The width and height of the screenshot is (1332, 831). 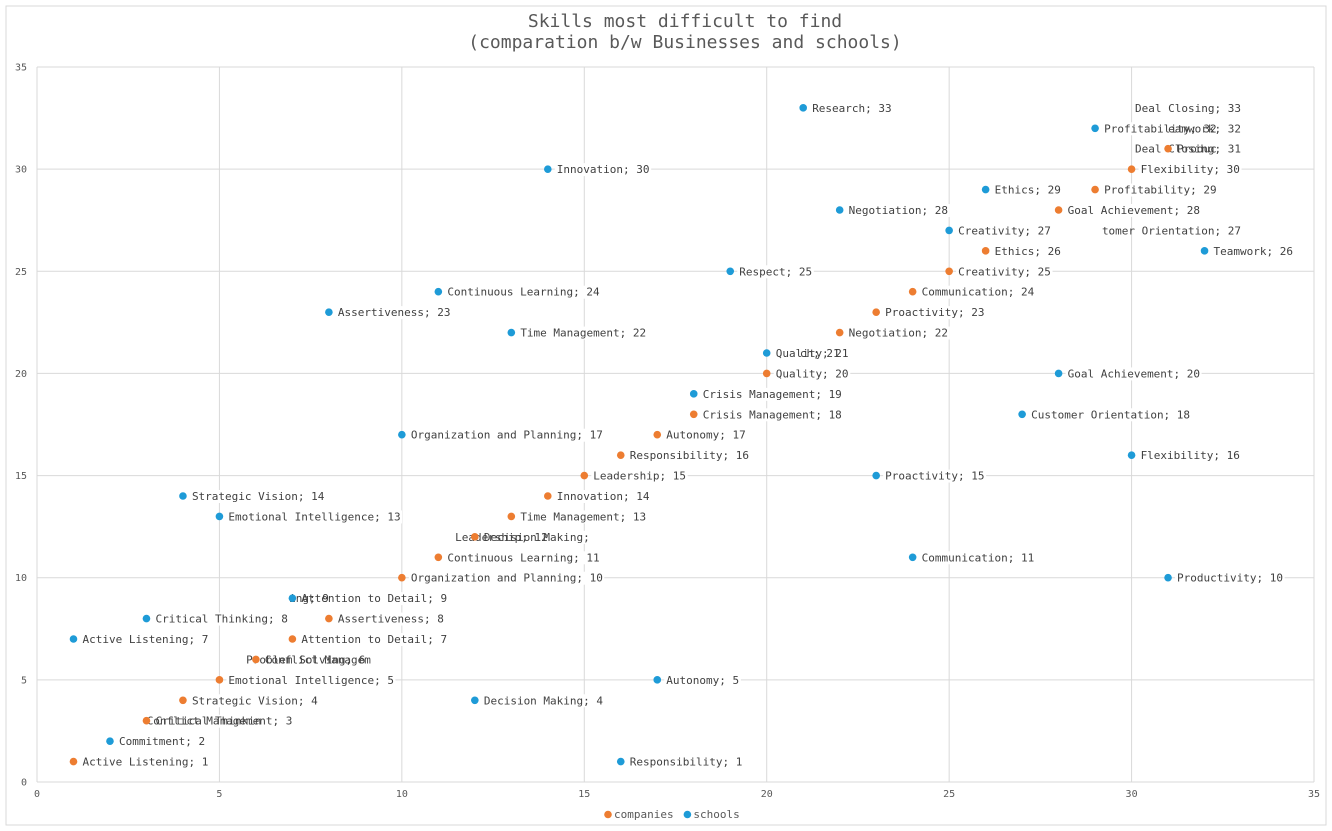 I want to click on data-label: ing; 9, so click(x=309, y=598).